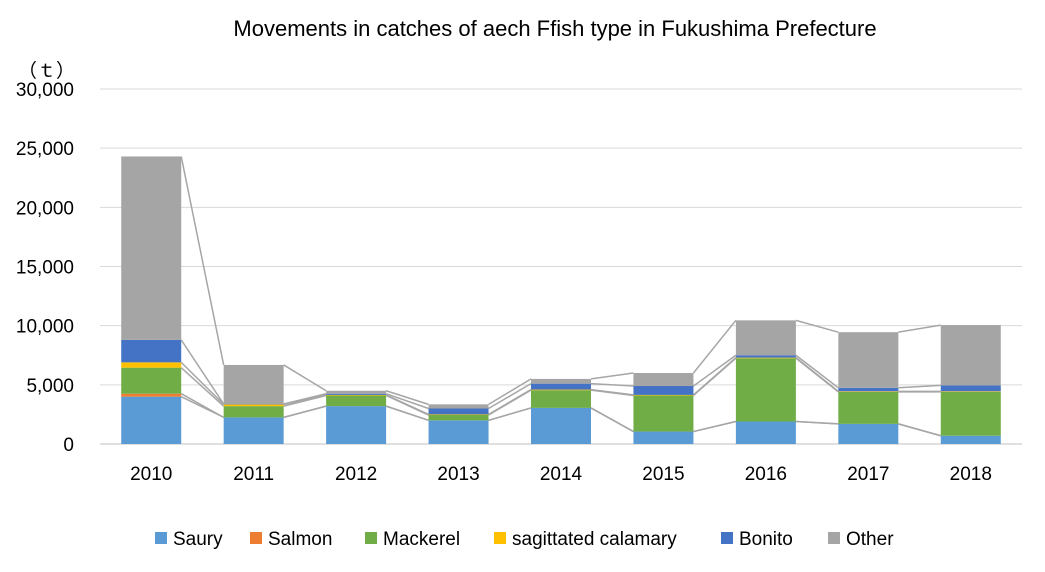 The image size is (1045, 572). What do you see at coordinates (253, 474) in the screenshot?
I see `x-tick-label: 2011` at bounding box center [253, 474].